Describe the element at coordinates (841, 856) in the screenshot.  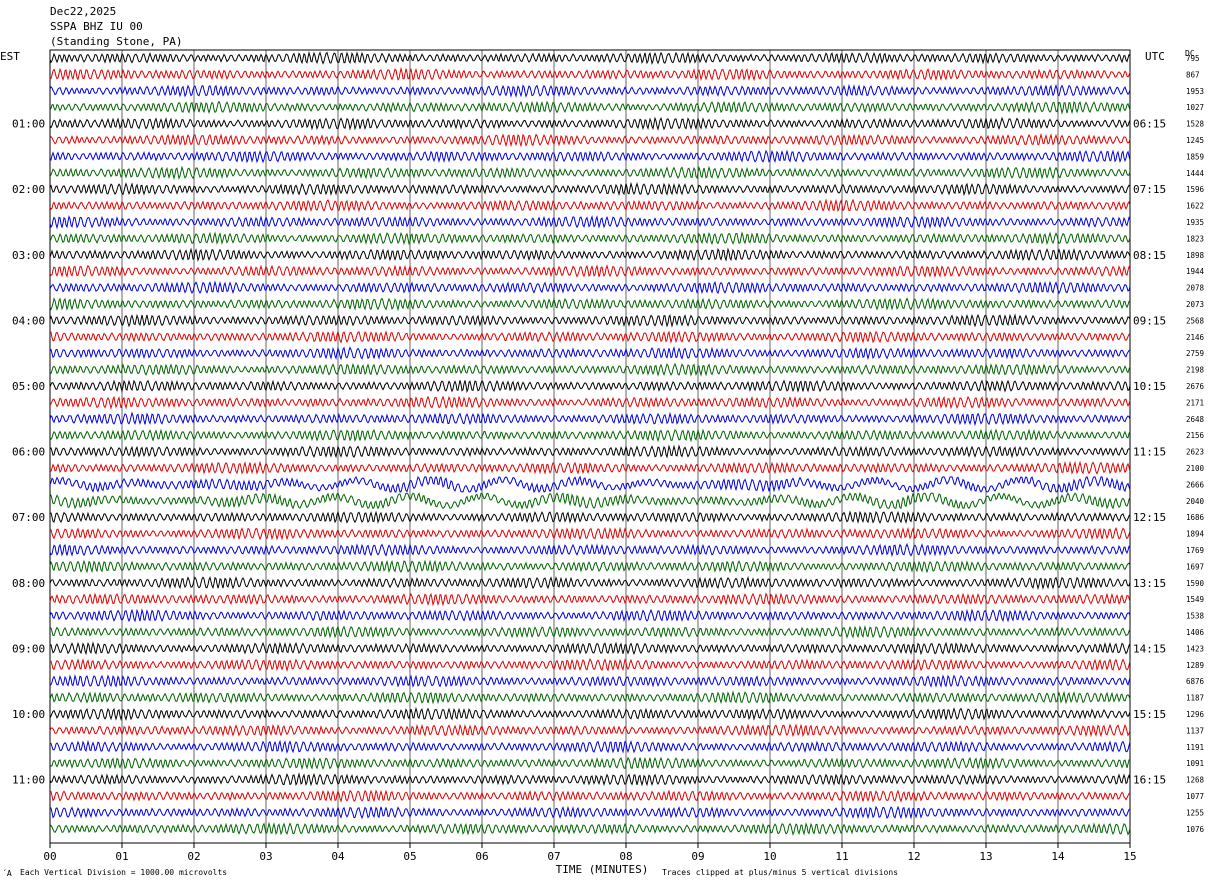
I see `x-tick-label: 11` at that location.